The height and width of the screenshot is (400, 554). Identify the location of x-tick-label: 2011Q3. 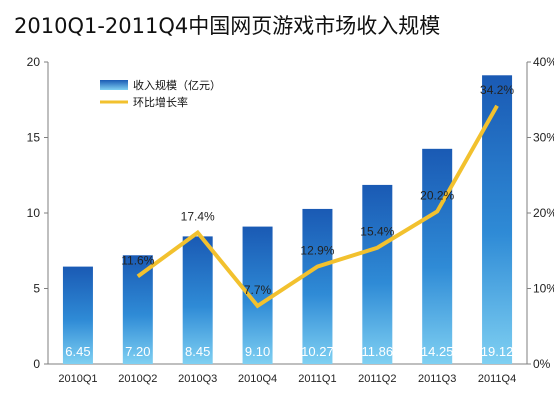
(437, 379).